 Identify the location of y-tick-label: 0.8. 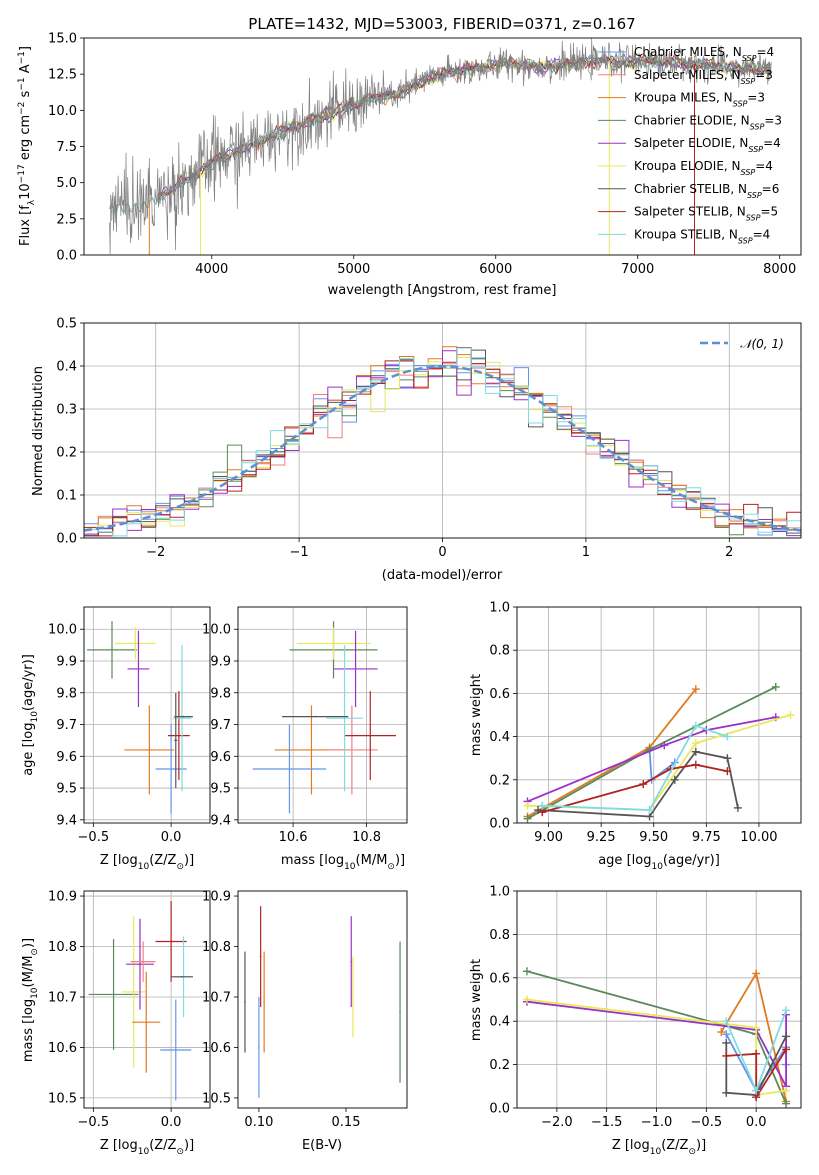
(499, 935).